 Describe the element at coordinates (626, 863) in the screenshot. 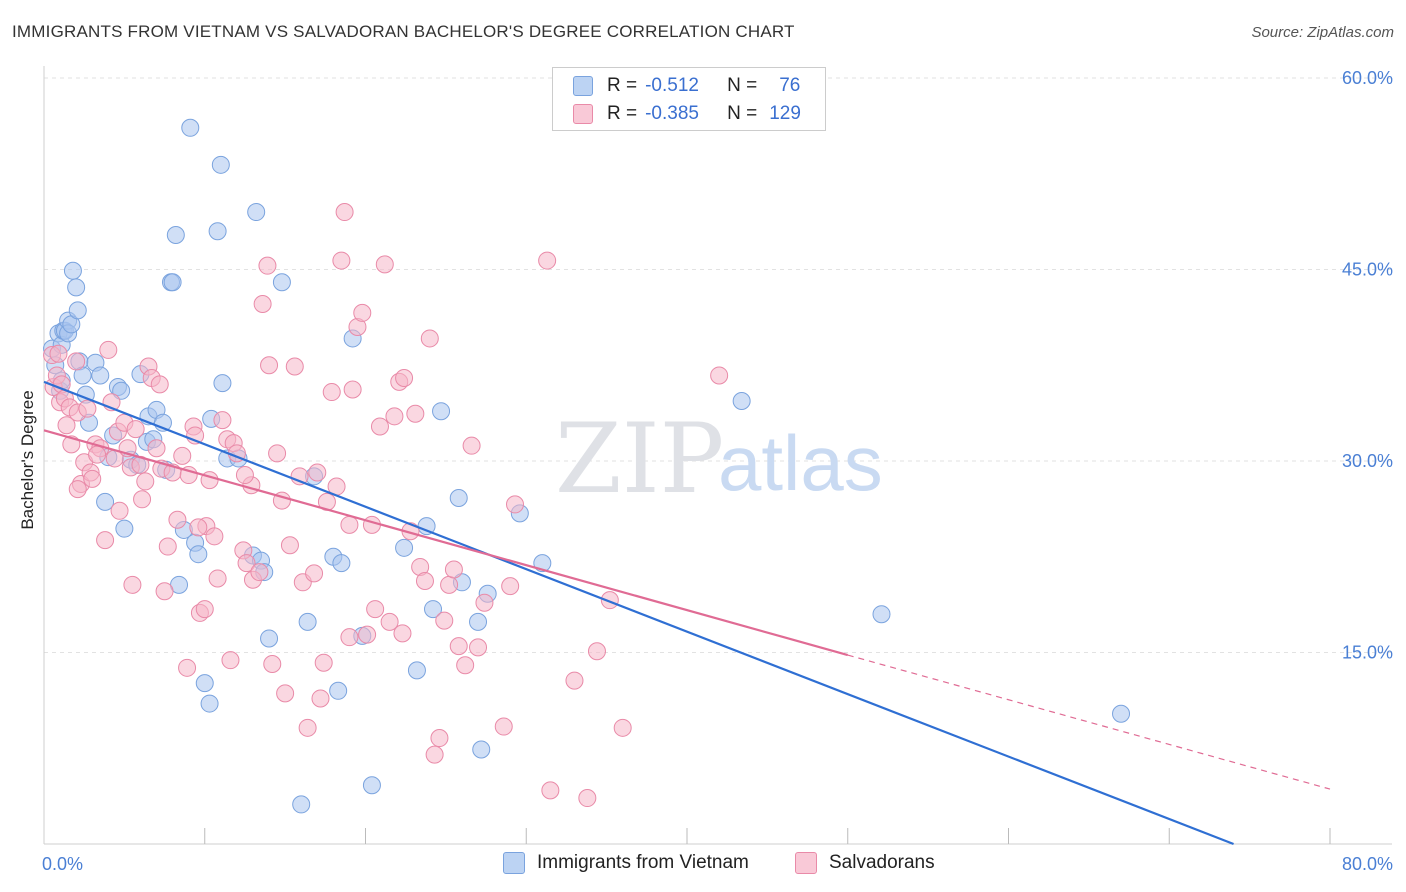

I see `legend-item-vietnam: Immigrants from Vietnam` at that location.